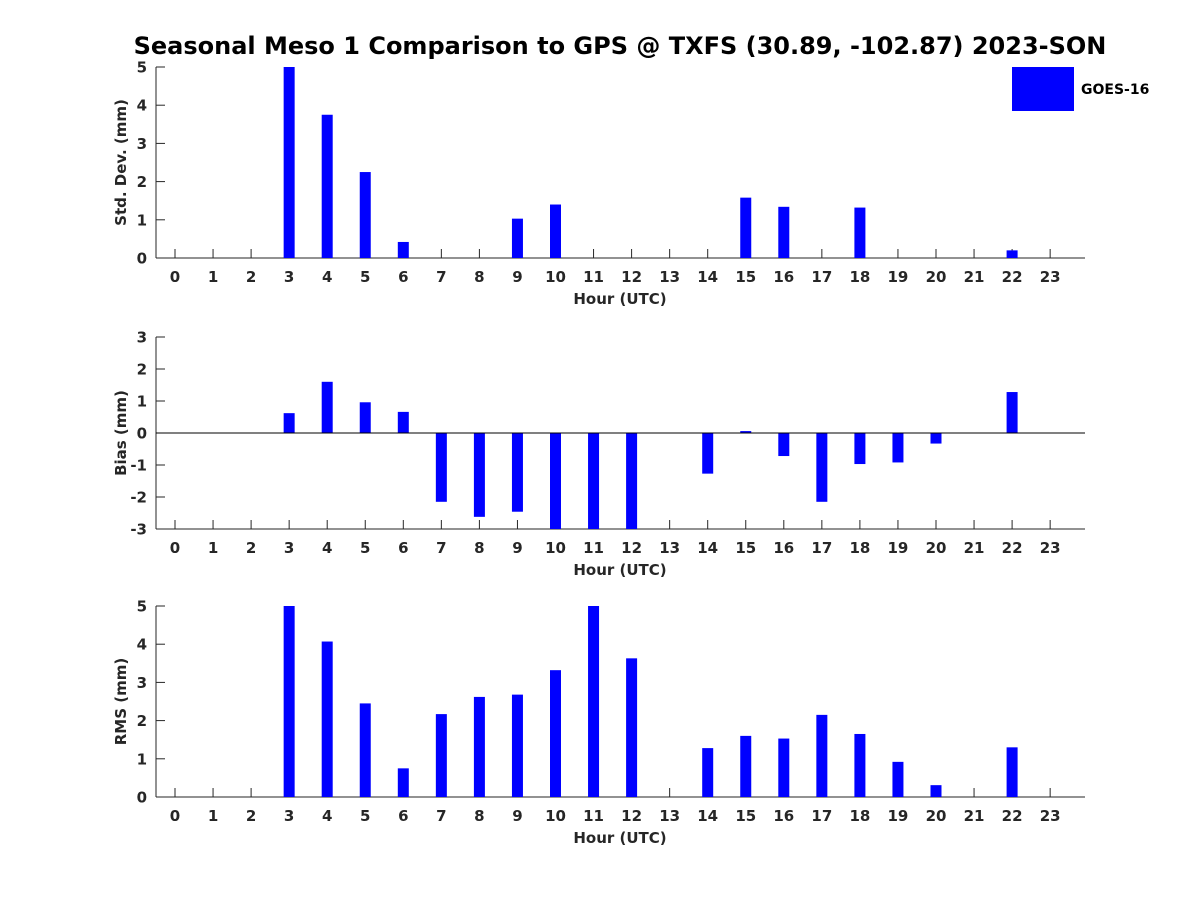 Image resolution: width=1200 pixels, height=900 pixels. What do you see at coordinates (213, 548) in the screenshot?
I see `panel2-x-tick-label: 1` at bounding box center [213, 548].